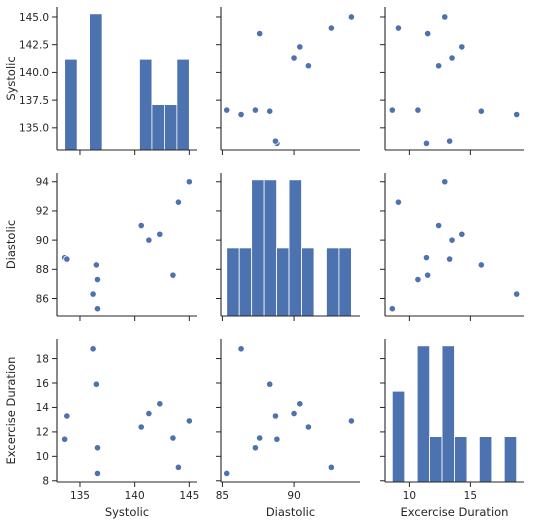 This screenshot has width=533, height=524. Describe the element at coordinates (43, 408) in the screenshot. I see `y-tick-label: 14` at that location.